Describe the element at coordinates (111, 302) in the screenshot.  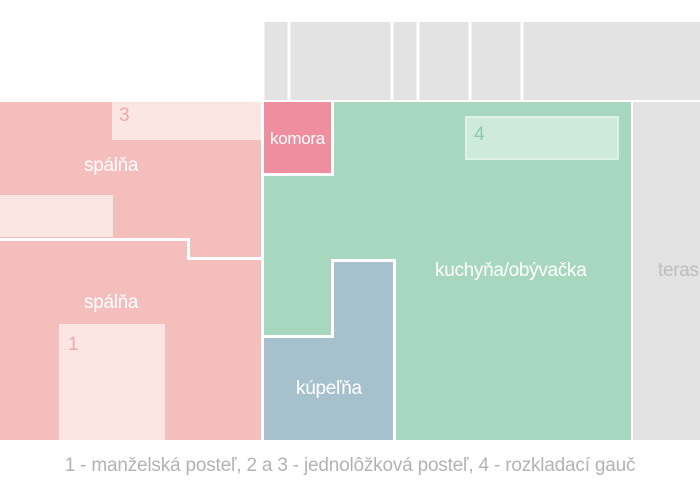
I see `room-label-bedroom-bottom: spálňa` at that location.